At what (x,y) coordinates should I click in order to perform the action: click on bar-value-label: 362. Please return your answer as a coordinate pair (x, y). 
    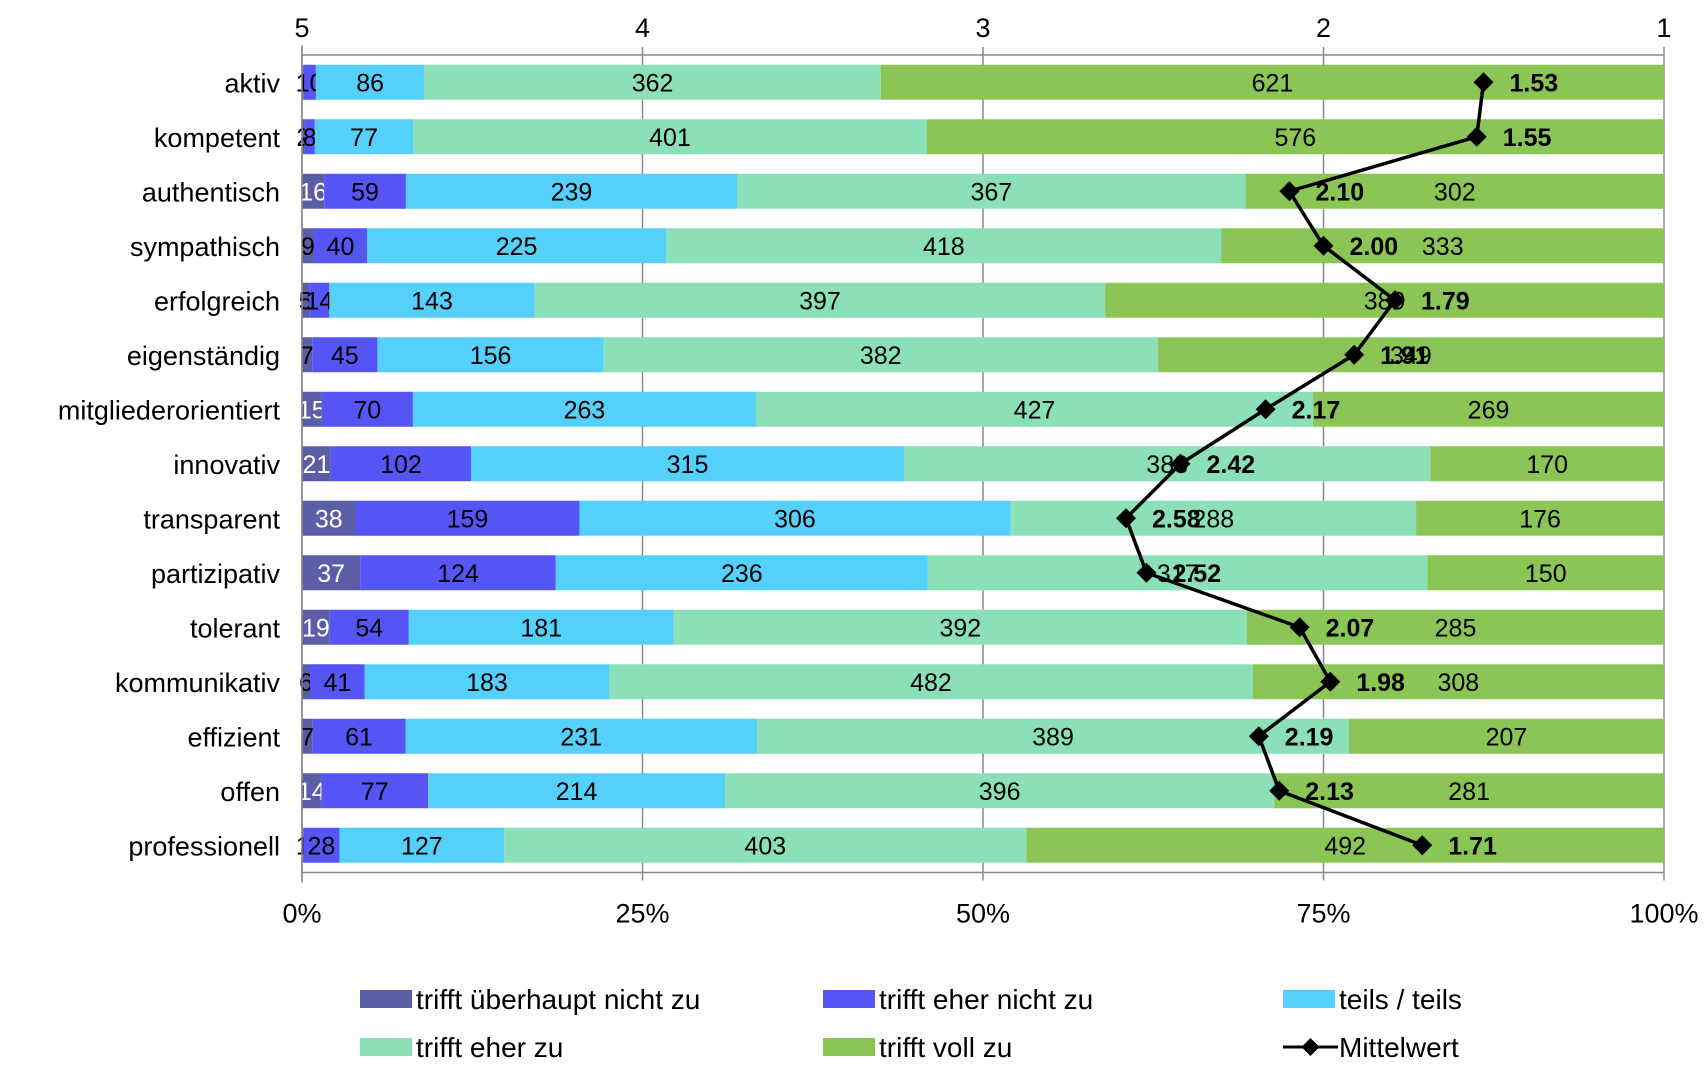
    Looking at the image, I should click on (653, 83).